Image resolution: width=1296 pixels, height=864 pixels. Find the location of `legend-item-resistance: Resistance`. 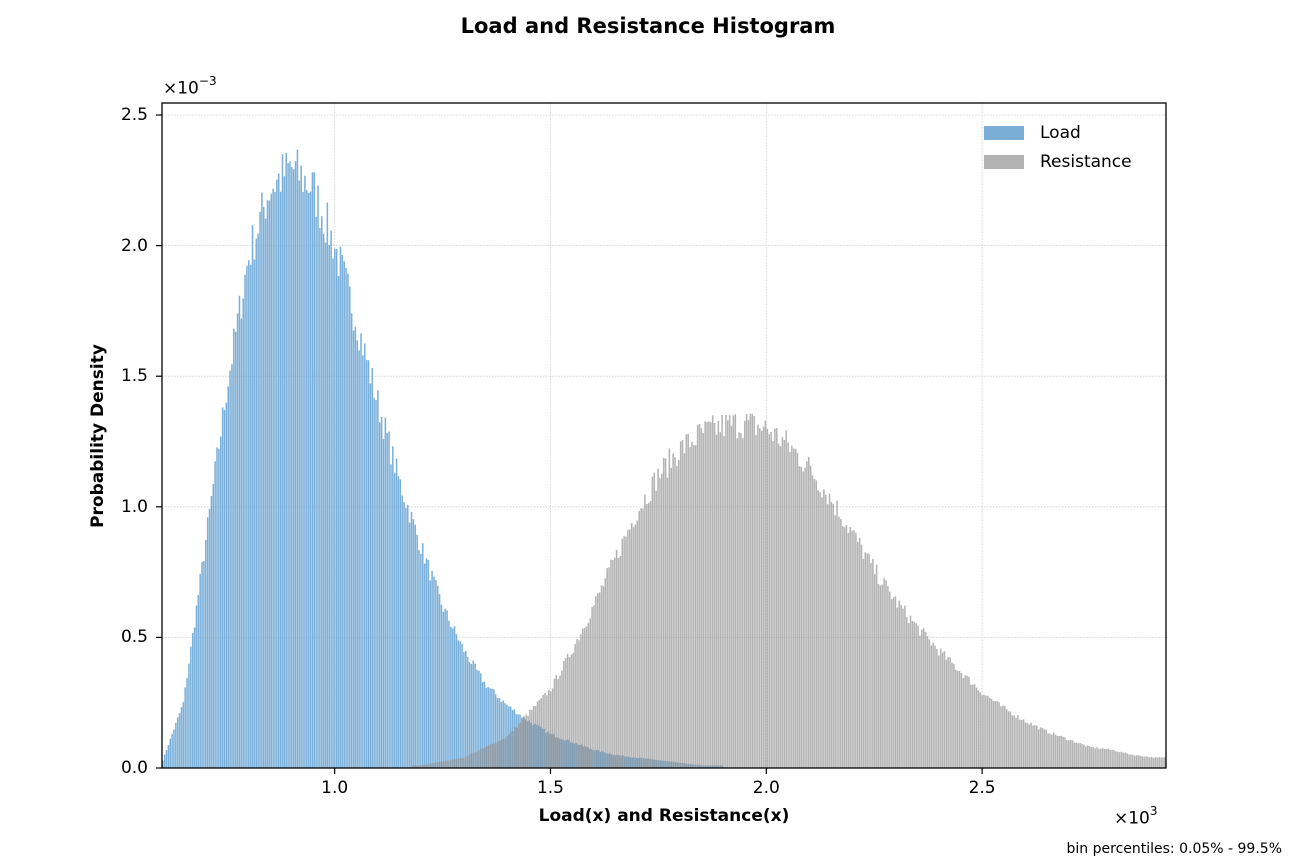

legend-item-resistance: Resistance is located at coordinates (1058, 161).